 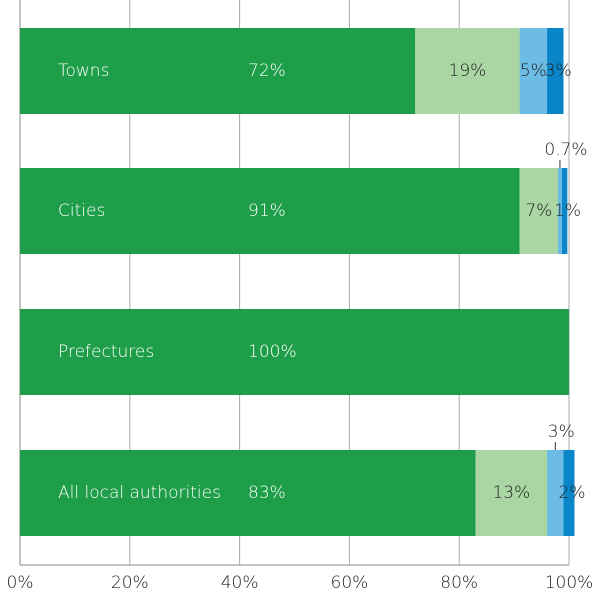 I want to click on value-label: 91%, so click(x=267, y=211).